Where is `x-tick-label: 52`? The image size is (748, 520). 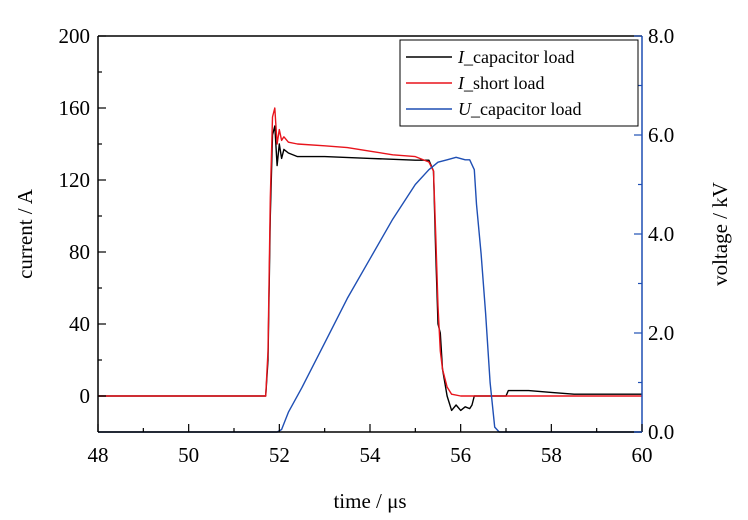
x-tick-label: 52 is located at coordinates (279, 455).